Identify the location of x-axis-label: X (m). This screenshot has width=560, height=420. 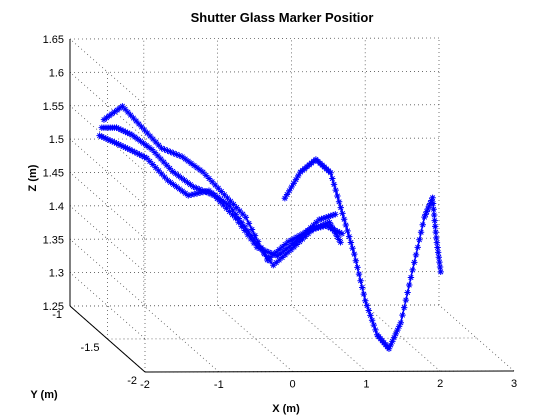
(286, 409).